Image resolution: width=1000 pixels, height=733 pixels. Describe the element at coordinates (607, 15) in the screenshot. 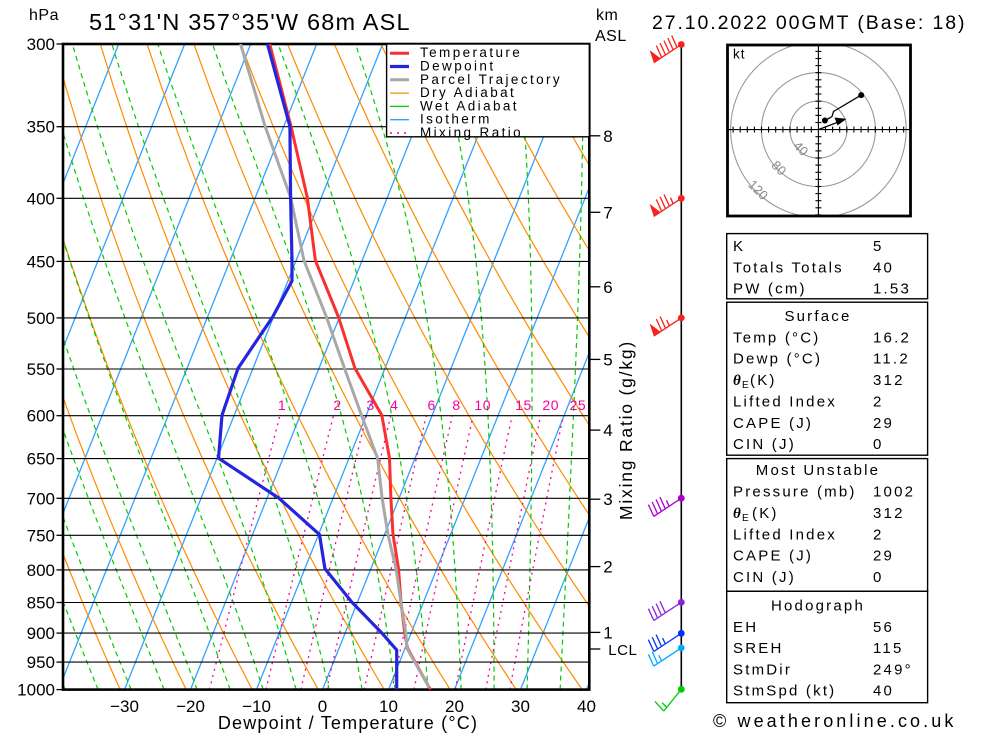

I see `svg-text: km` at that location.